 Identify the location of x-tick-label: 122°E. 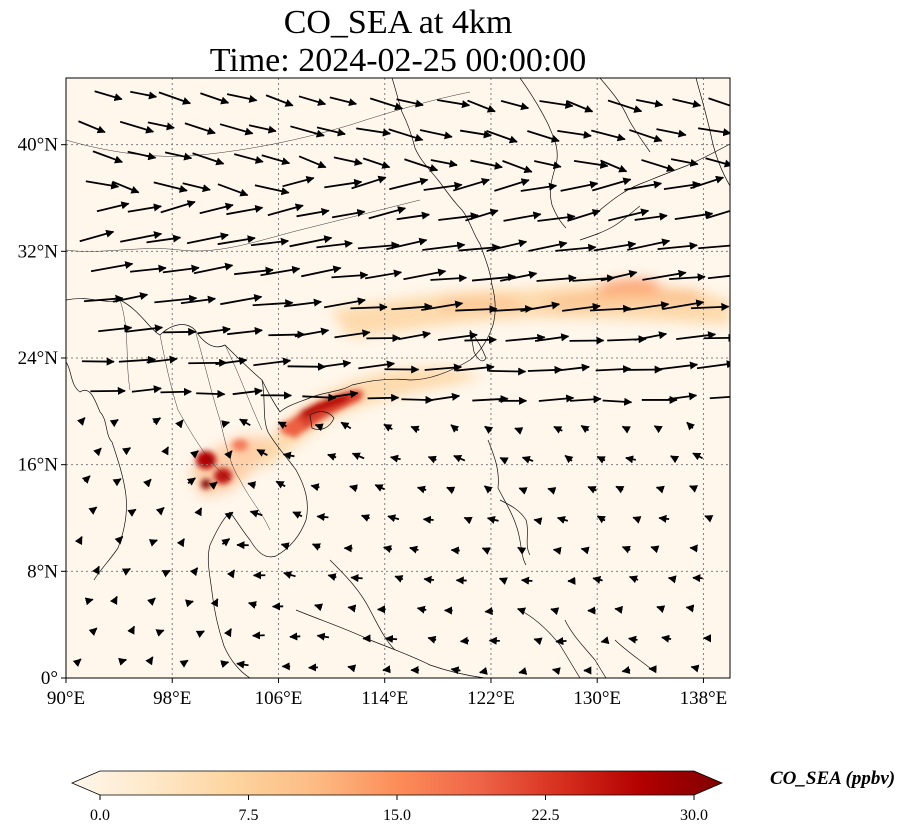
(491, 698).